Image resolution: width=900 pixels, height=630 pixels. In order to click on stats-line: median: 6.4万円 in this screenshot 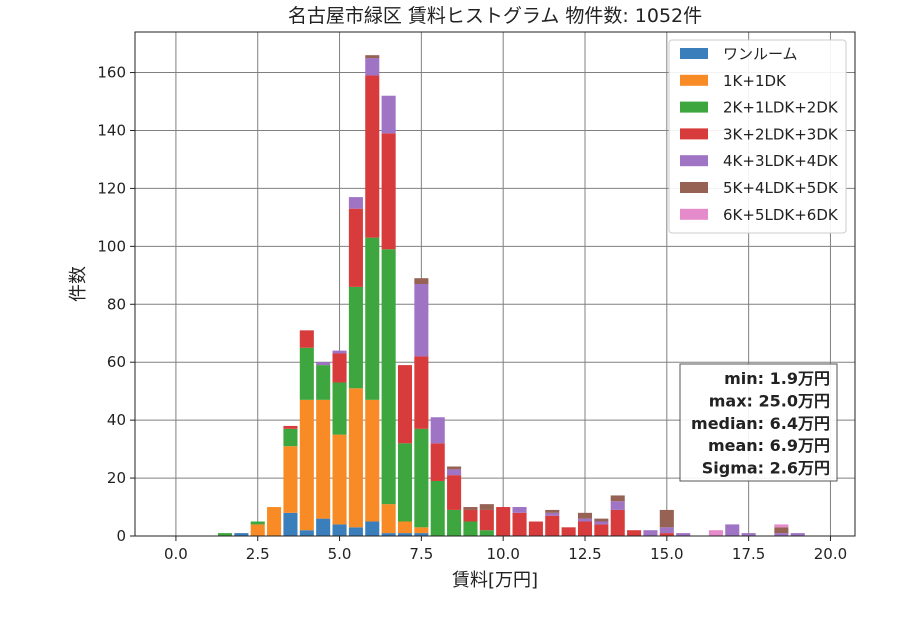, I will do `click(760, 423)`.